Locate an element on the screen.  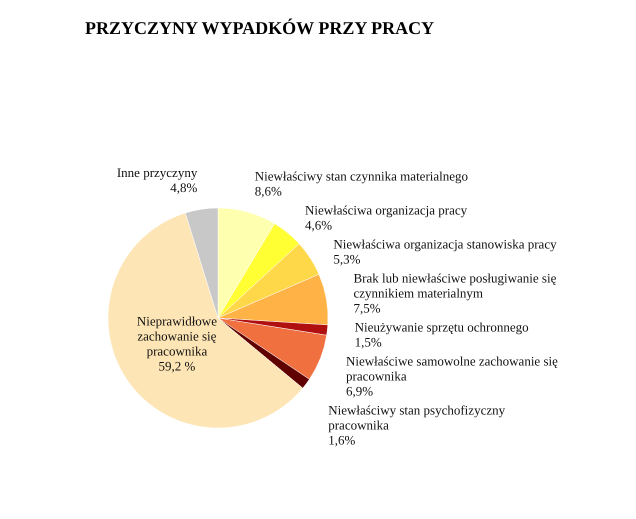
data-label: 1,5% is located at coordinates (368, 342).